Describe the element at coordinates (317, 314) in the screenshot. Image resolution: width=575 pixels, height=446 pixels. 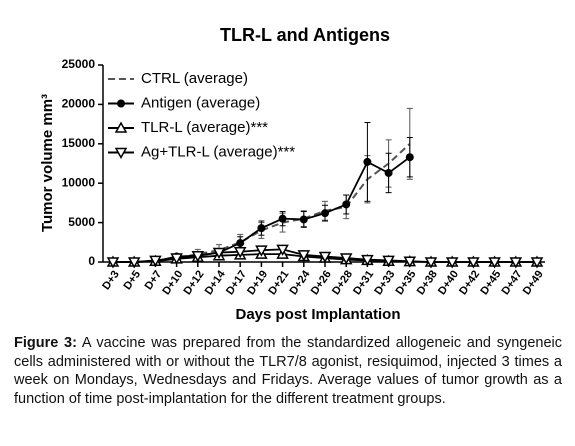
I see `x-axis-label: Days post Implantation` at that location.